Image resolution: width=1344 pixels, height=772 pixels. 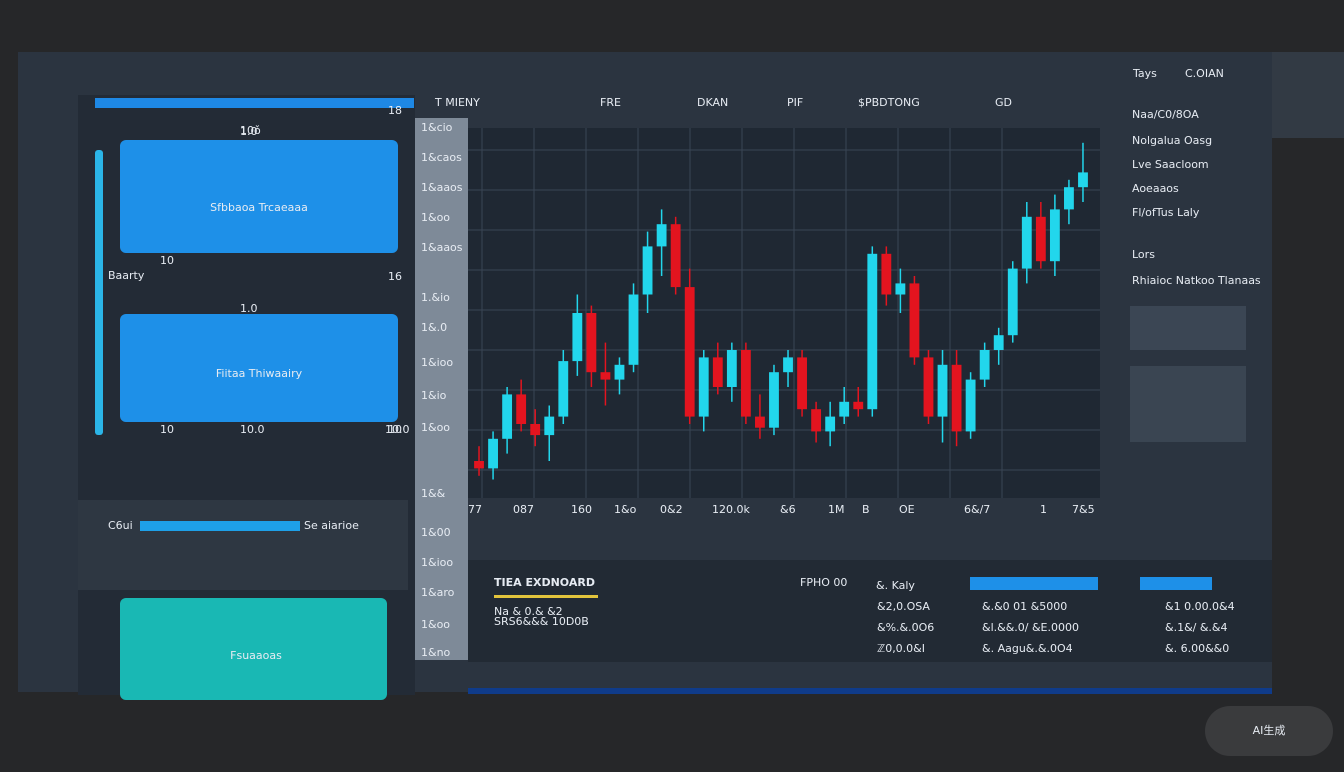 What do you see at coordinates (1197, 648) in the screenshot?
I see `table-cell: &. 6.00&&0` at bounding box center [1197, 648].